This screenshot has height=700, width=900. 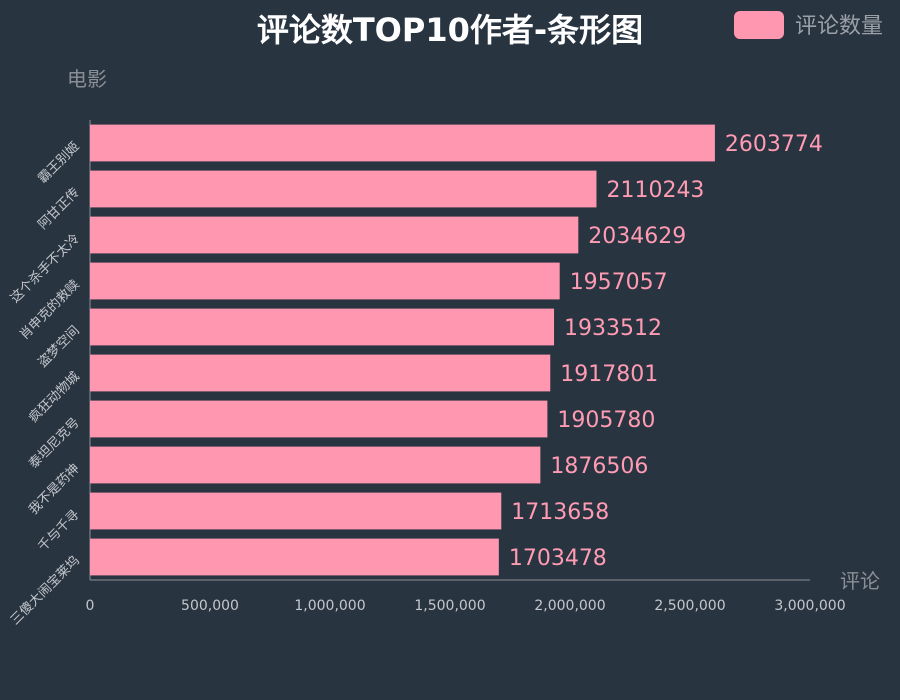 I want to click on bar-value-label: 1957057, so click(x=619, y=282).